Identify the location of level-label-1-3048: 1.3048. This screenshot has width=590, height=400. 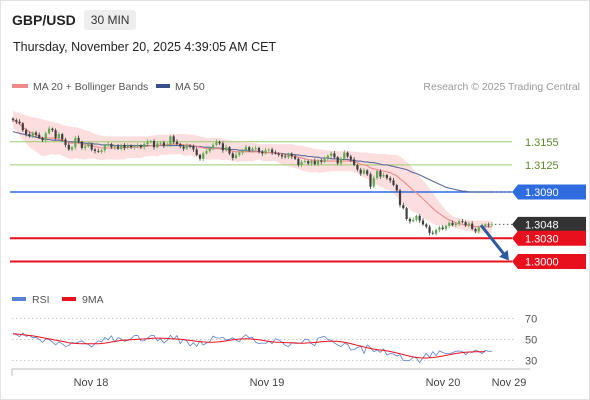
(542, 225).